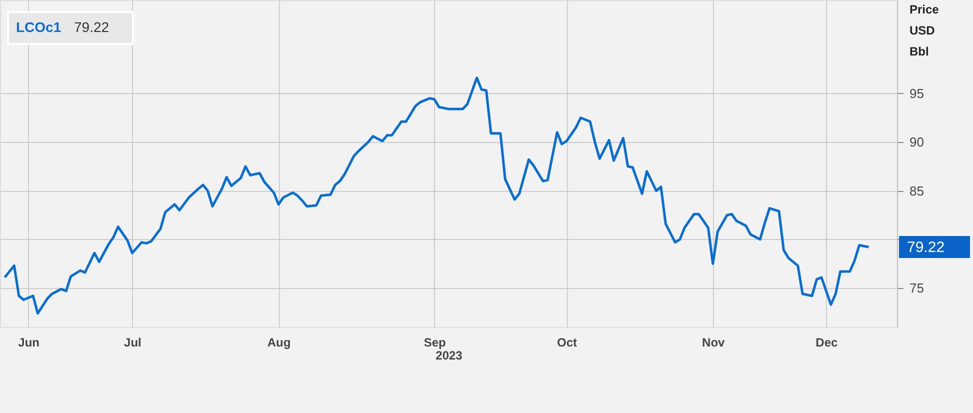  What do you see at coordinates (714, 343) in the screenshot?
I see `x-tick-label: Nov` at bounding box center [714, 343].